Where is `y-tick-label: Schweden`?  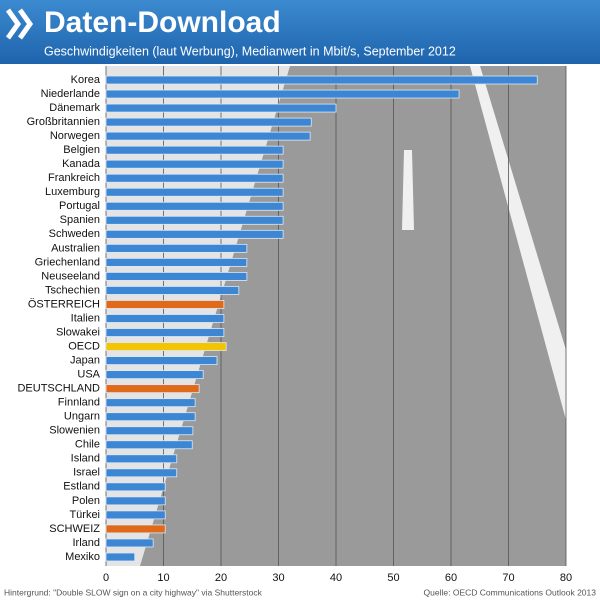 y-tick-label: Schweden is located at coordinates (74, 234).